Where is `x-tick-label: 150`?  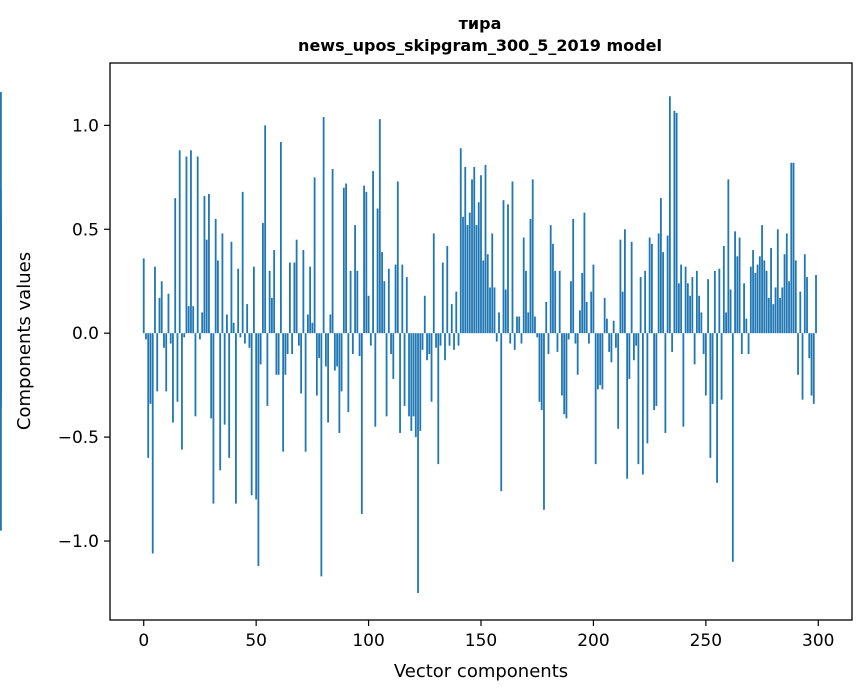 x-tick-label: 150 is located at coordinates (481, 641).